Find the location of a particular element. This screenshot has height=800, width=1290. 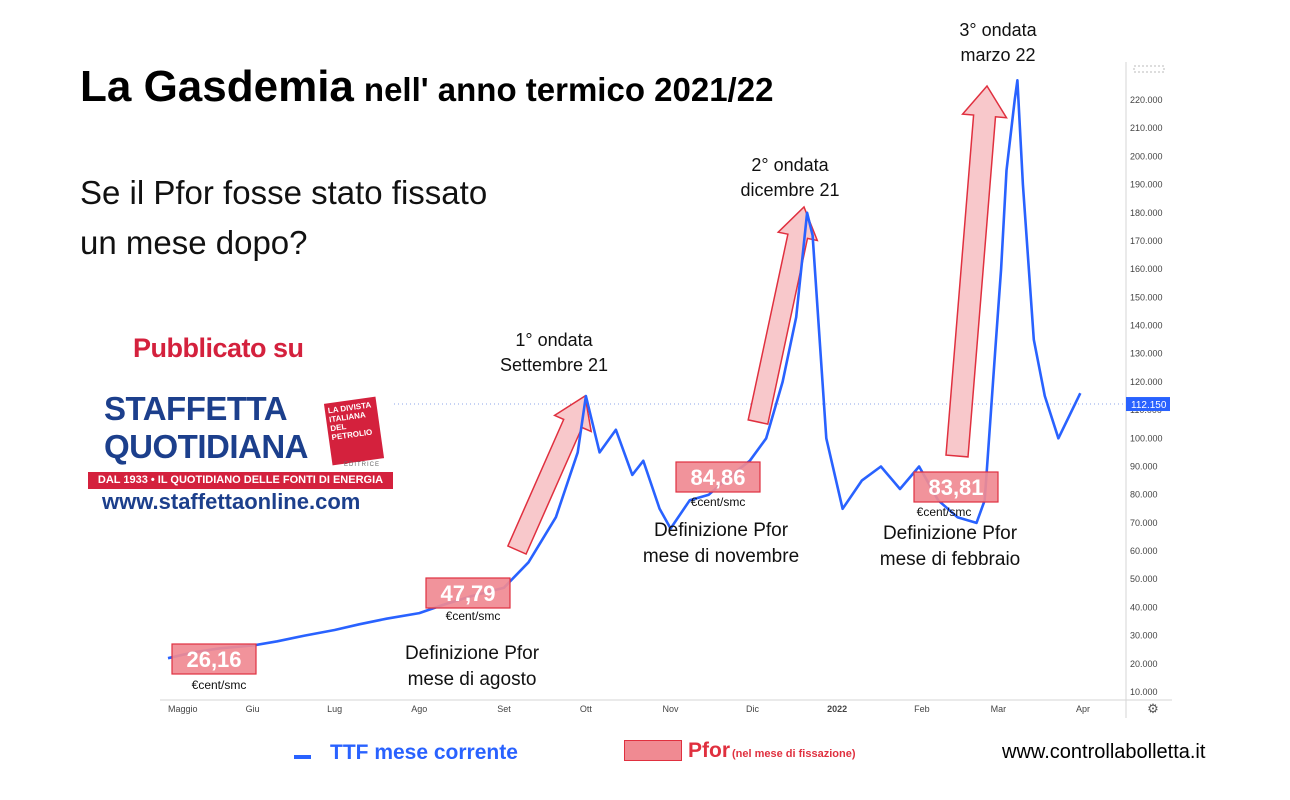

last-value-label: 112.150 is located at coordinates (1149, 405).